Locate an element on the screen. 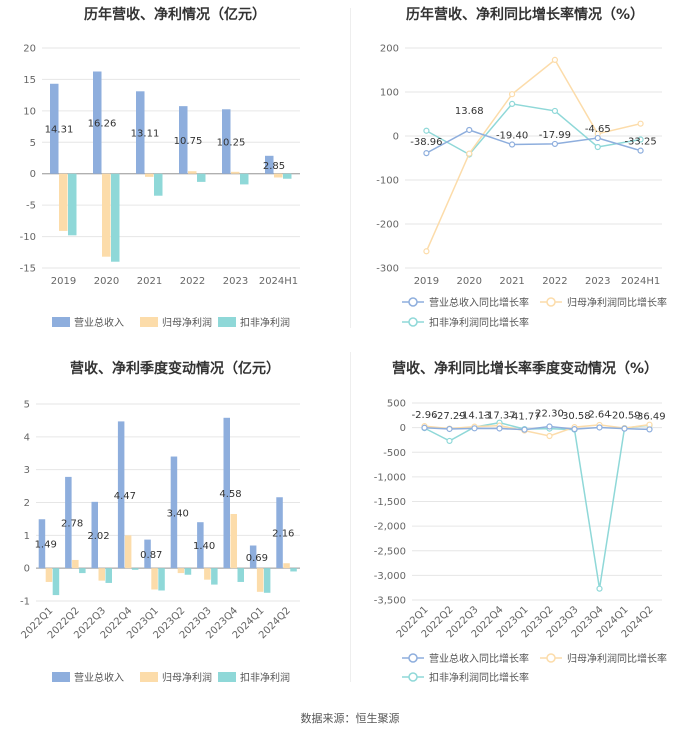 Image resolution: width=700 pixels, height=734 pixels. legend-label: 扣非净利润同比增长率 is located at coordinates (479, 322).